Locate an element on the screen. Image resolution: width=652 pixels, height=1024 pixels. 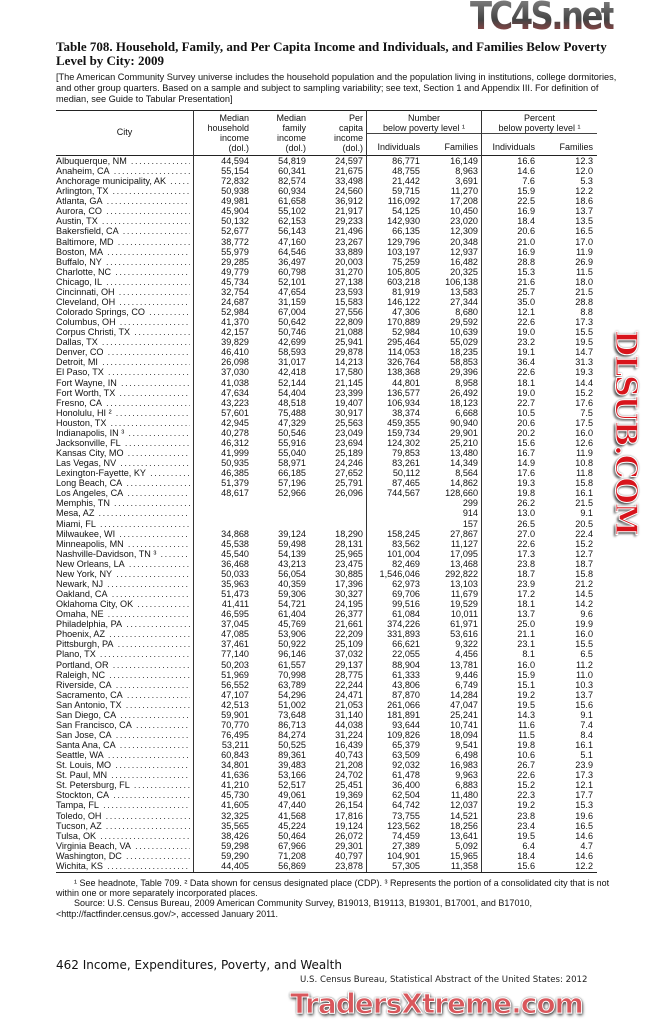
city-name: Charlotte, NC is located at coordinates (84, 271).